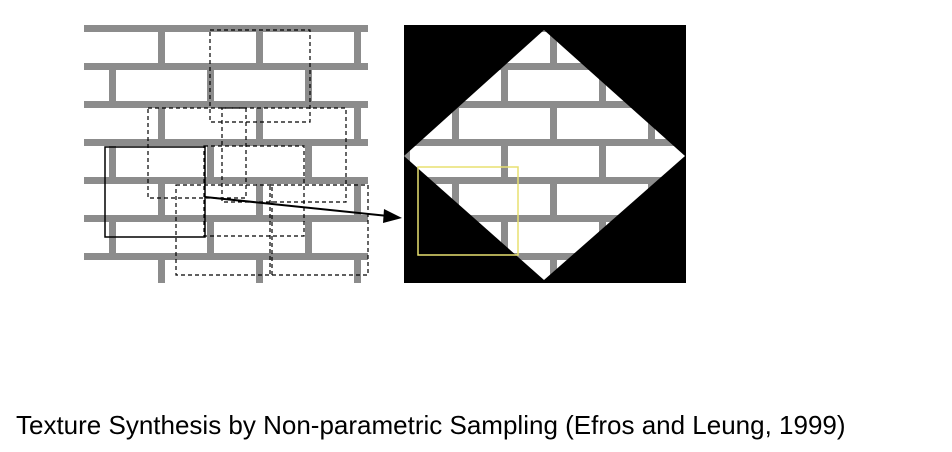 Image resolution: width=952 pixels, height=452 pixels. Describe the element at coordinates (392, 216) in the screenshot. I see `arrow-head-icon` at that location.